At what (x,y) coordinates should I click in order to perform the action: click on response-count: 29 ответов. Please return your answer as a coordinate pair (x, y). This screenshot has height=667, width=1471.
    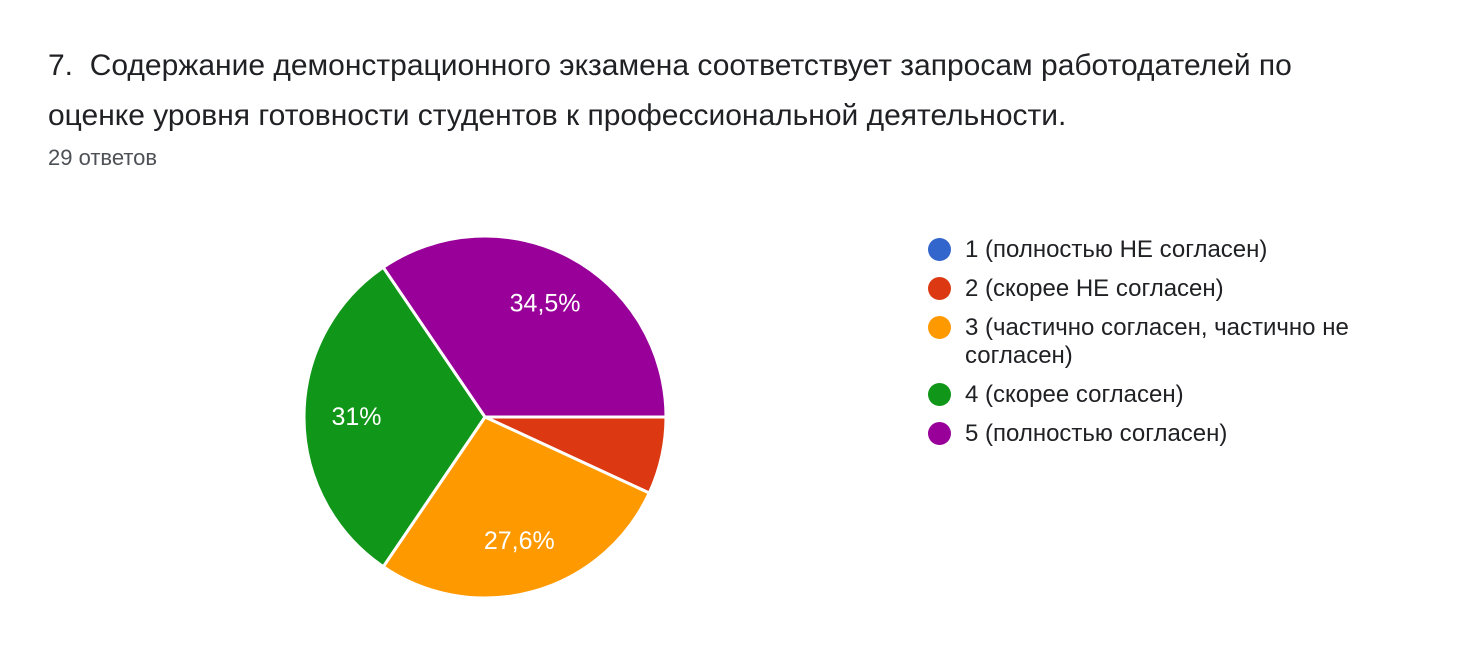
    Looking at the image, I should click on (103, 157).